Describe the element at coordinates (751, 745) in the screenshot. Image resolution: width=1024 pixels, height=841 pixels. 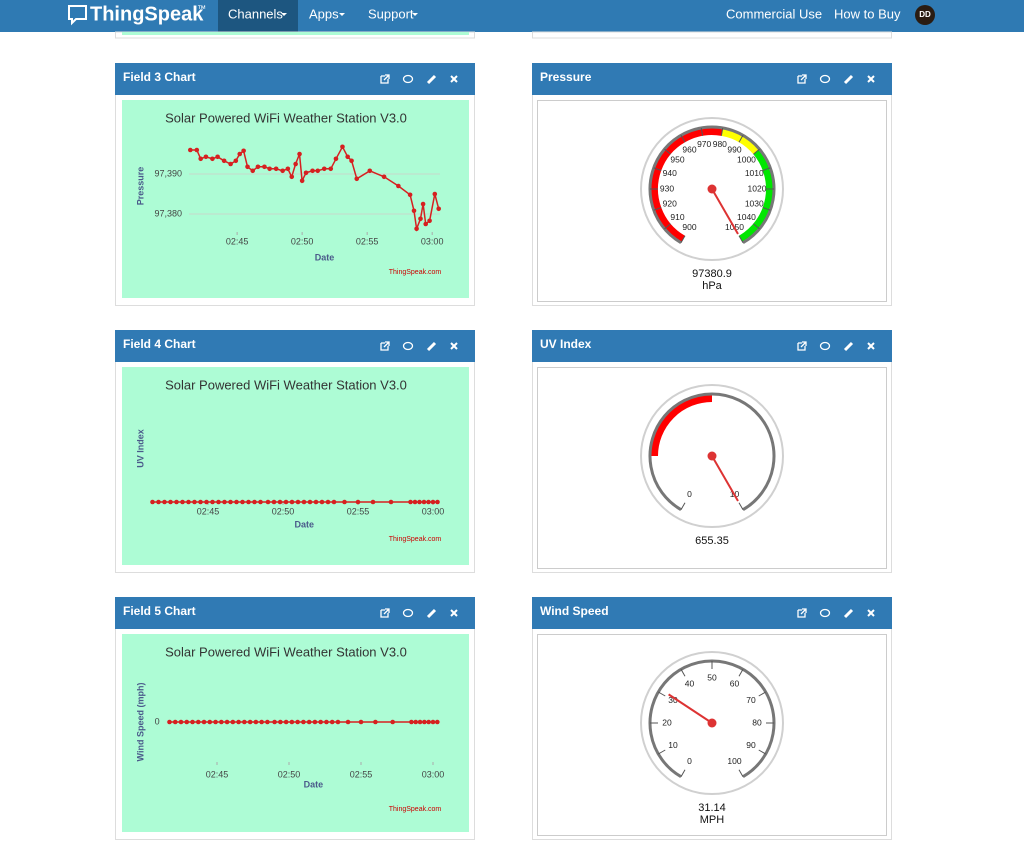
I see `gauge-tick-label: 90` at that location.